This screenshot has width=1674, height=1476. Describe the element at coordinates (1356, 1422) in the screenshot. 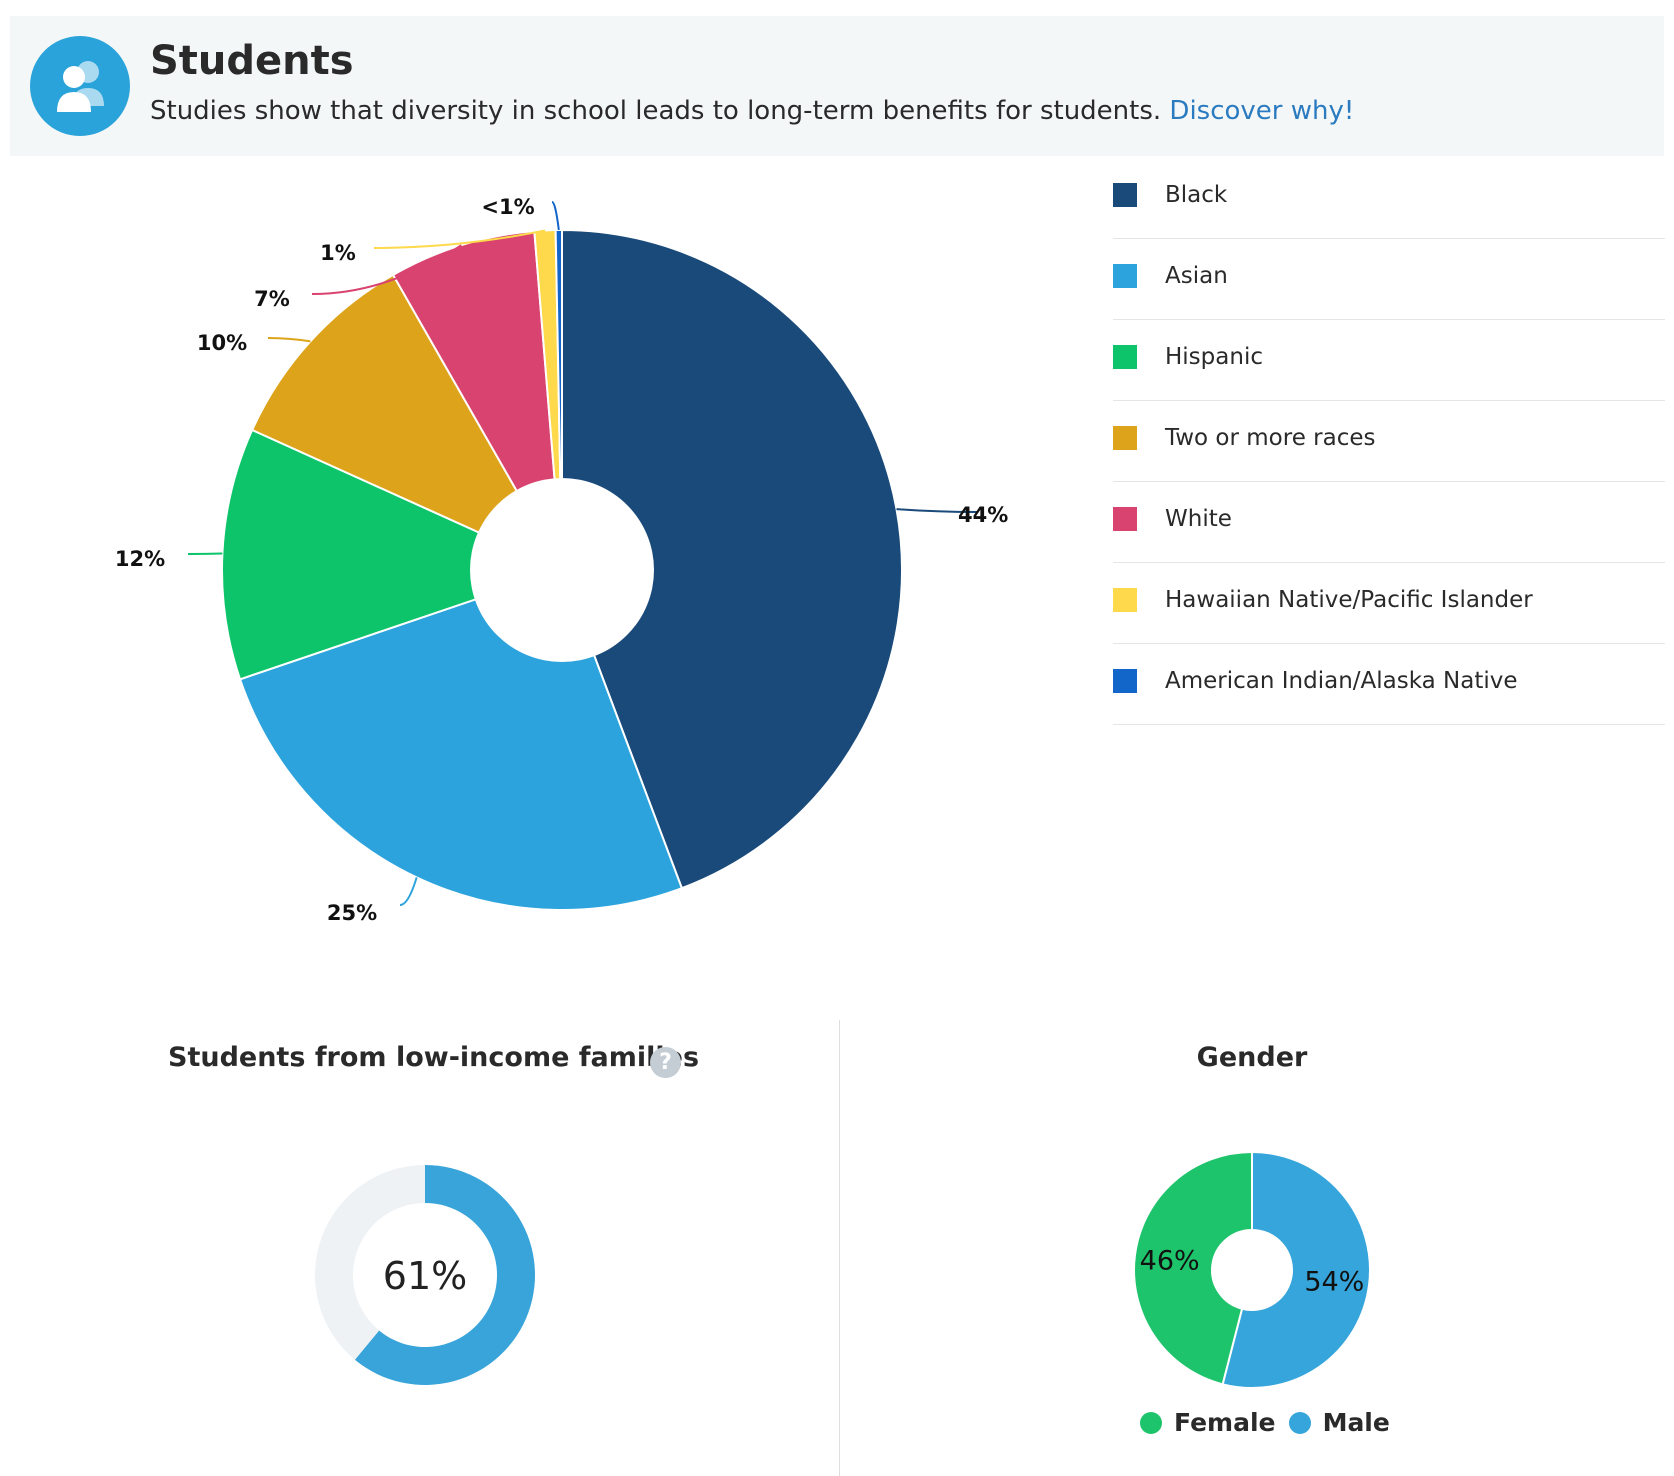

I see `male-legend-label: Male` at that location.